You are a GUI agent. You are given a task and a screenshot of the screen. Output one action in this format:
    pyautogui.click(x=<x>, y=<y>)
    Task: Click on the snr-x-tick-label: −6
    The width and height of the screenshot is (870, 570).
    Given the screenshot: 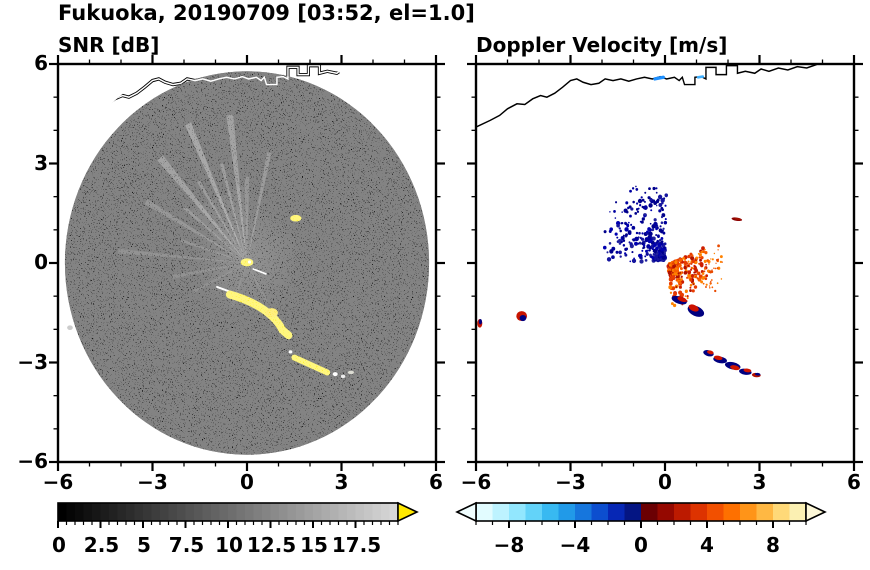 What is the action you would take?
    pyautogui.click(x=58, y=482)
    